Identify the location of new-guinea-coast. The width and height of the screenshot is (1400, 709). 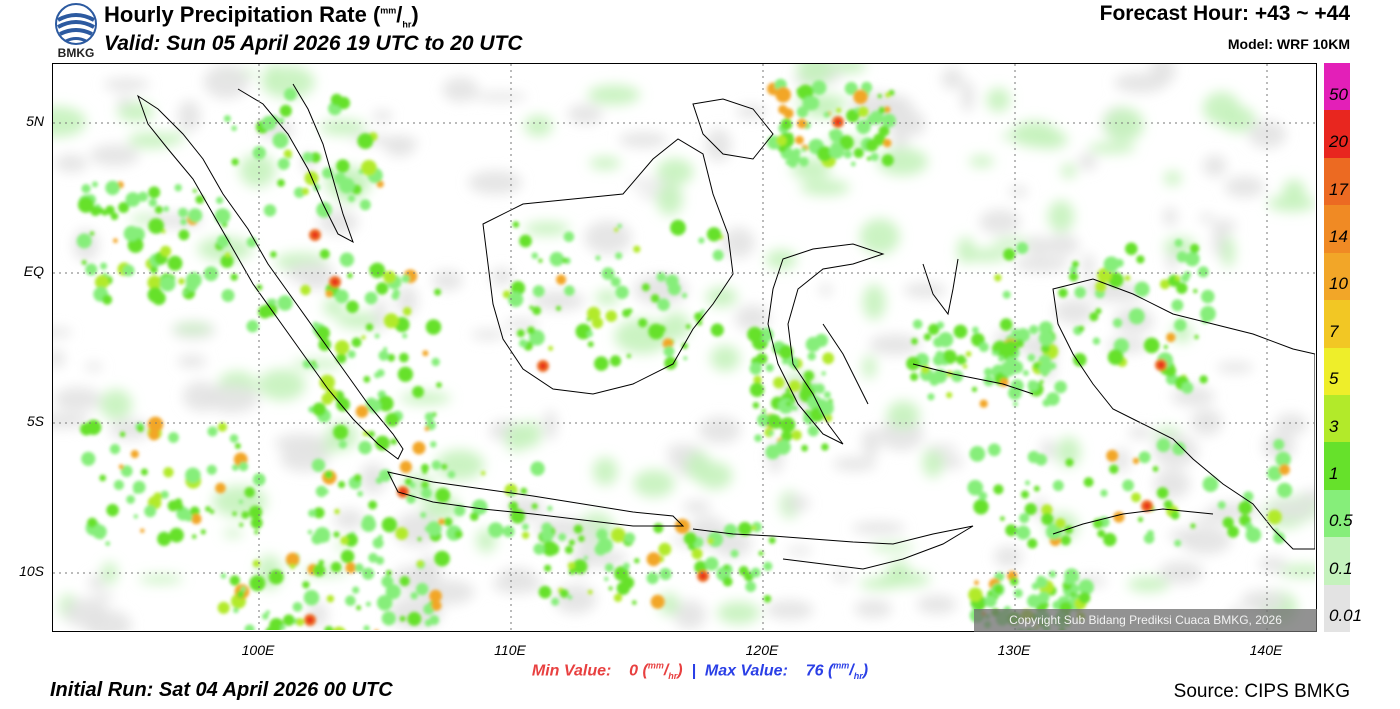
(1184, 414).